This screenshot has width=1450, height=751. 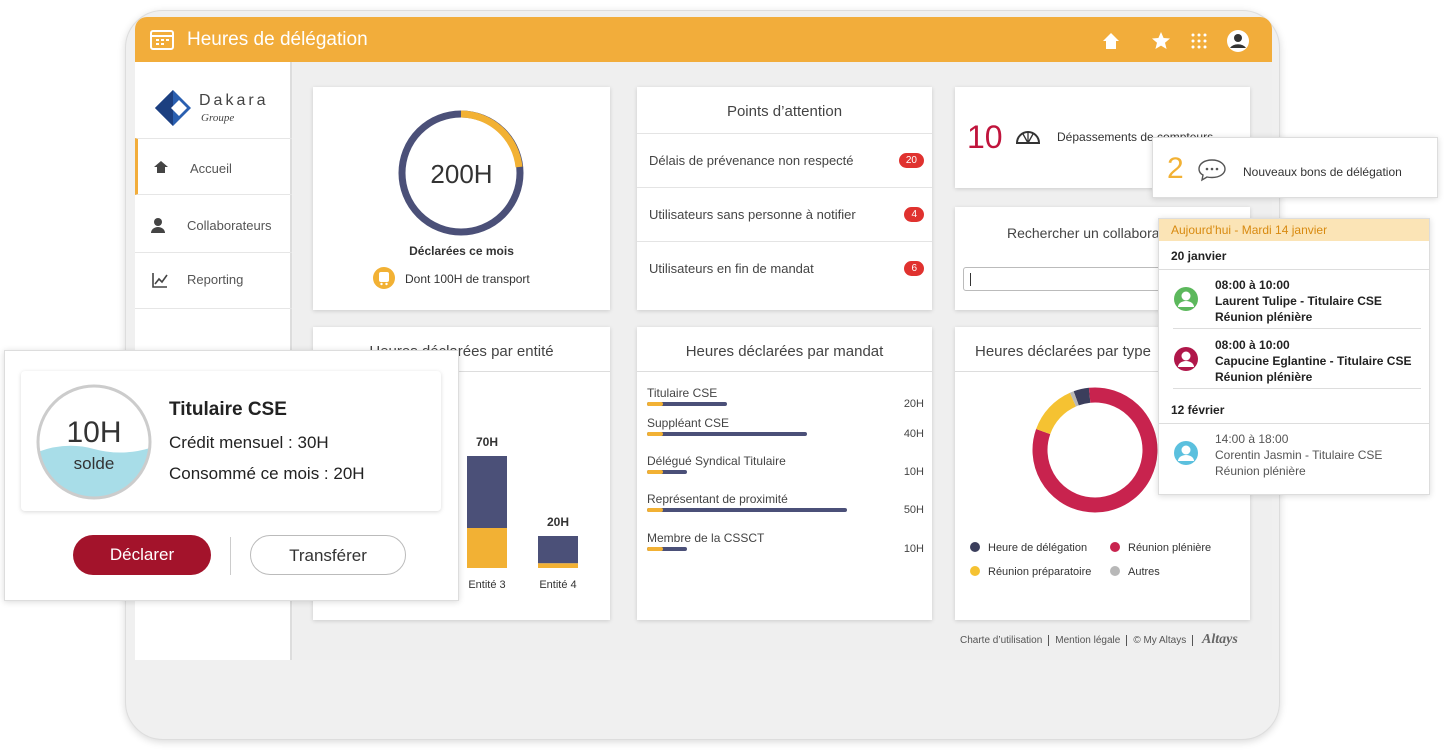 I want to click on nav-item: Reporting, so click(x=213, y=281).